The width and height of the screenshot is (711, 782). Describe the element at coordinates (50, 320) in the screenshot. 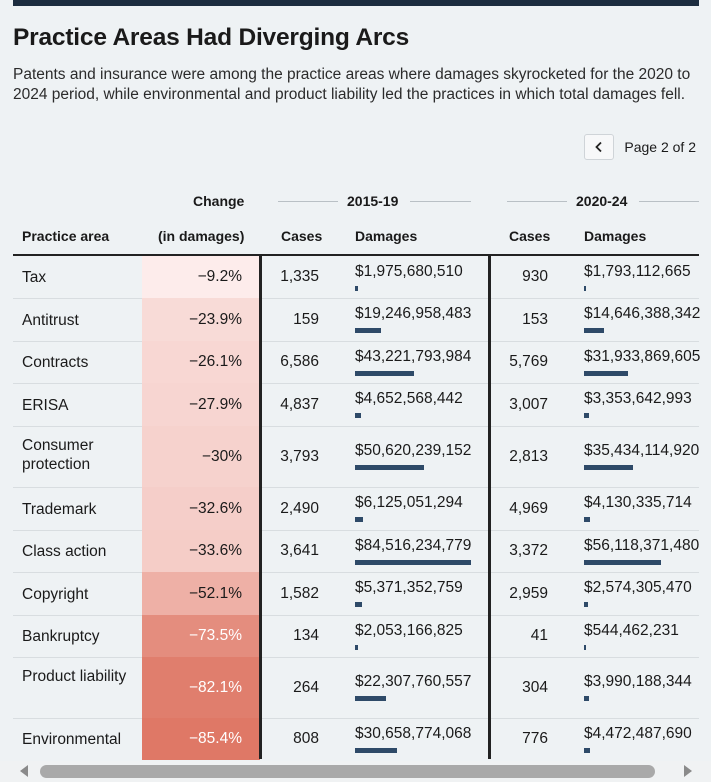

I see `practice-area-name: Antitrust` at that location.